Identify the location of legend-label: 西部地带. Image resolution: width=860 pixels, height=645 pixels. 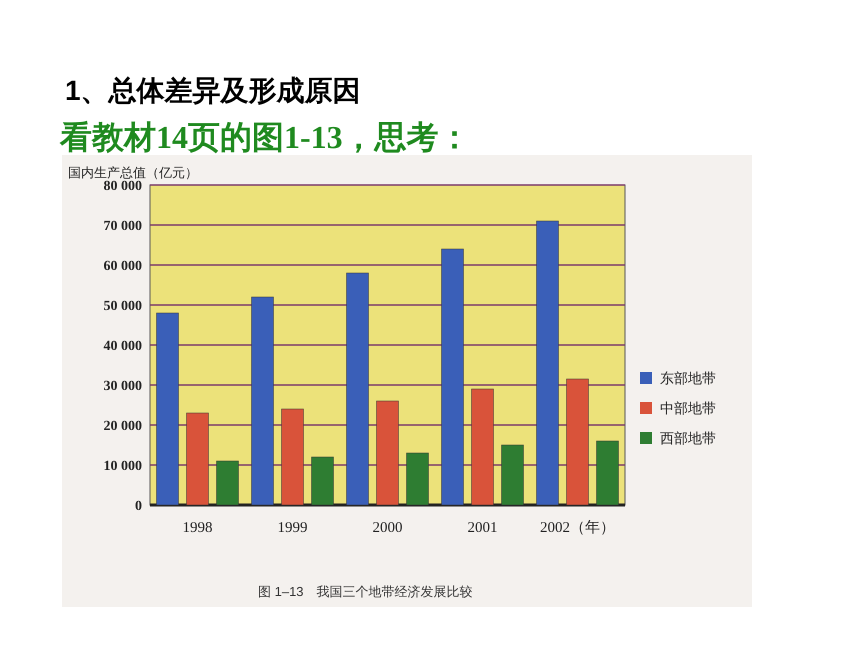
(688, 438).